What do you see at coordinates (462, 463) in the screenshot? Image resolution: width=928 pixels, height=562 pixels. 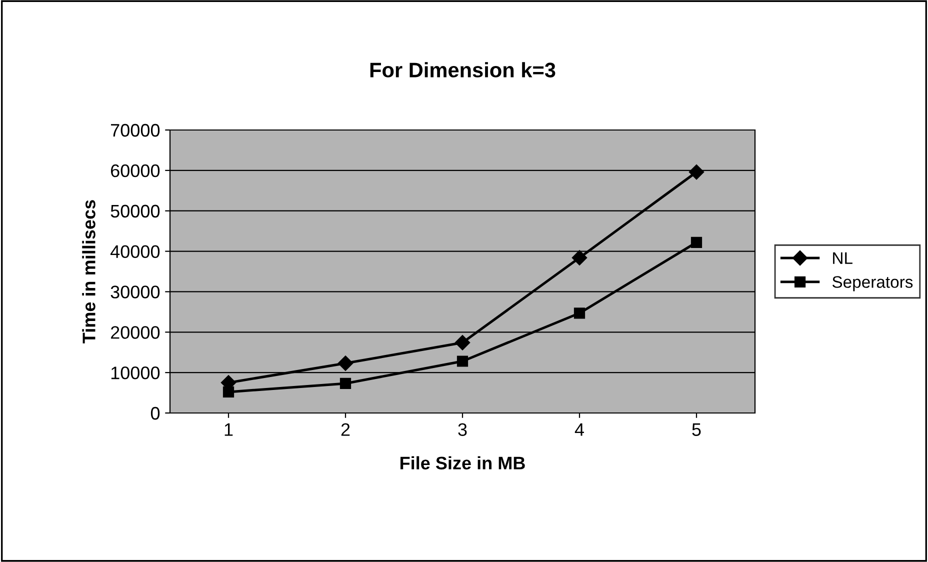 I see `x-axis-title: File Size in MB` at bounding box center [462, 463].